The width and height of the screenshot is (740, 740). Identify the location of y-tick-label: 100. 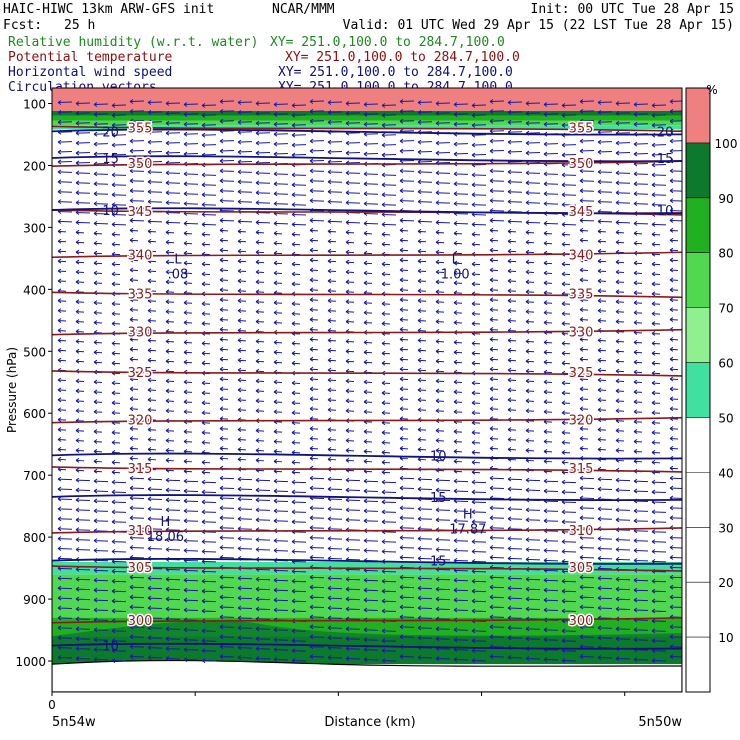
(34, 104).